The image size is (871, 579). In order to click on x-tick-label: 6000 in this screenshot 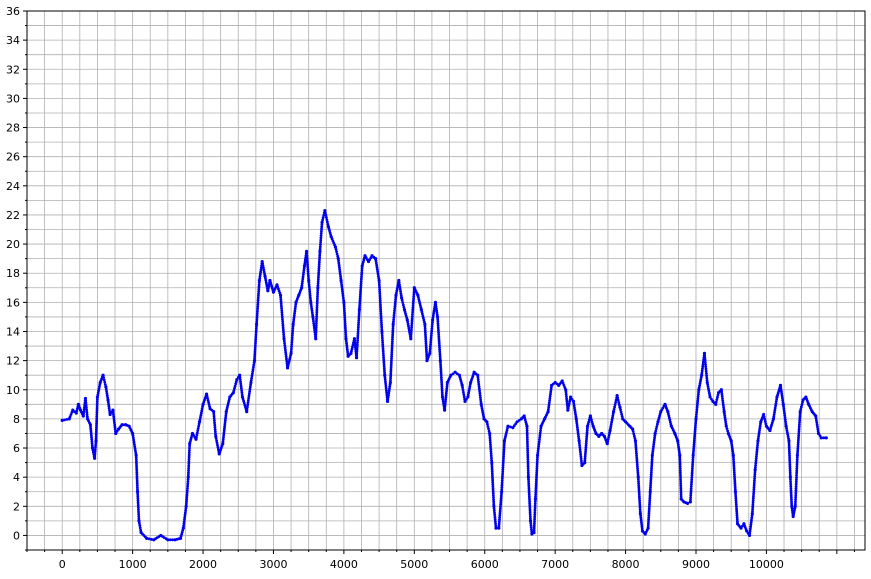, I will do `click(485, 564)`.